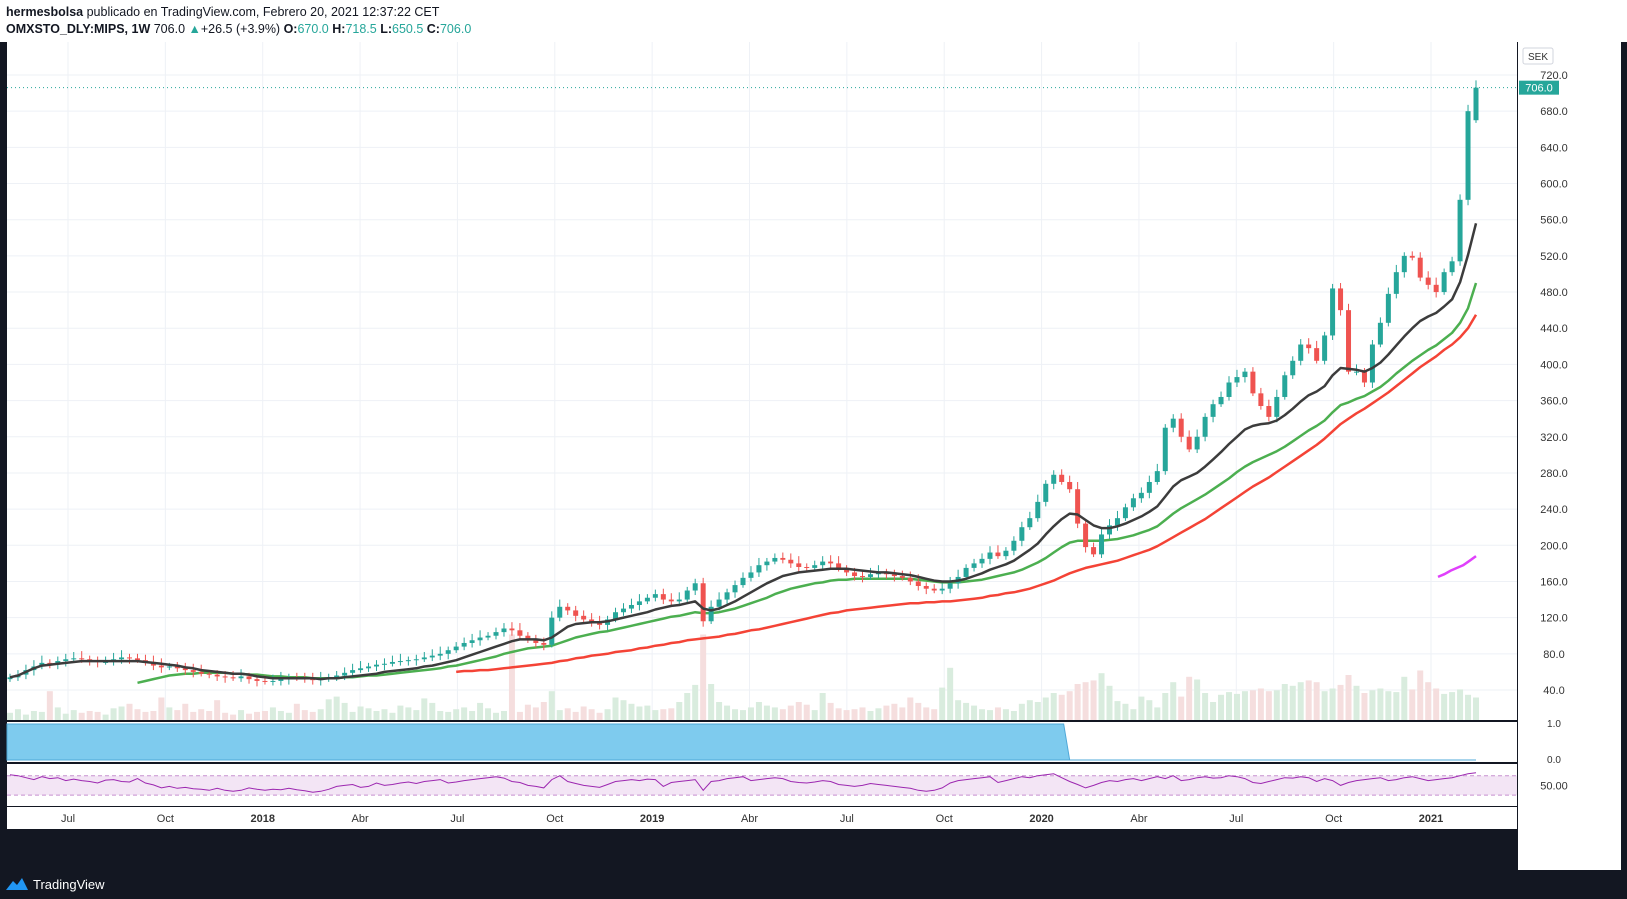  I want to click on x-tick-label: 2020, so click(1041, 819).